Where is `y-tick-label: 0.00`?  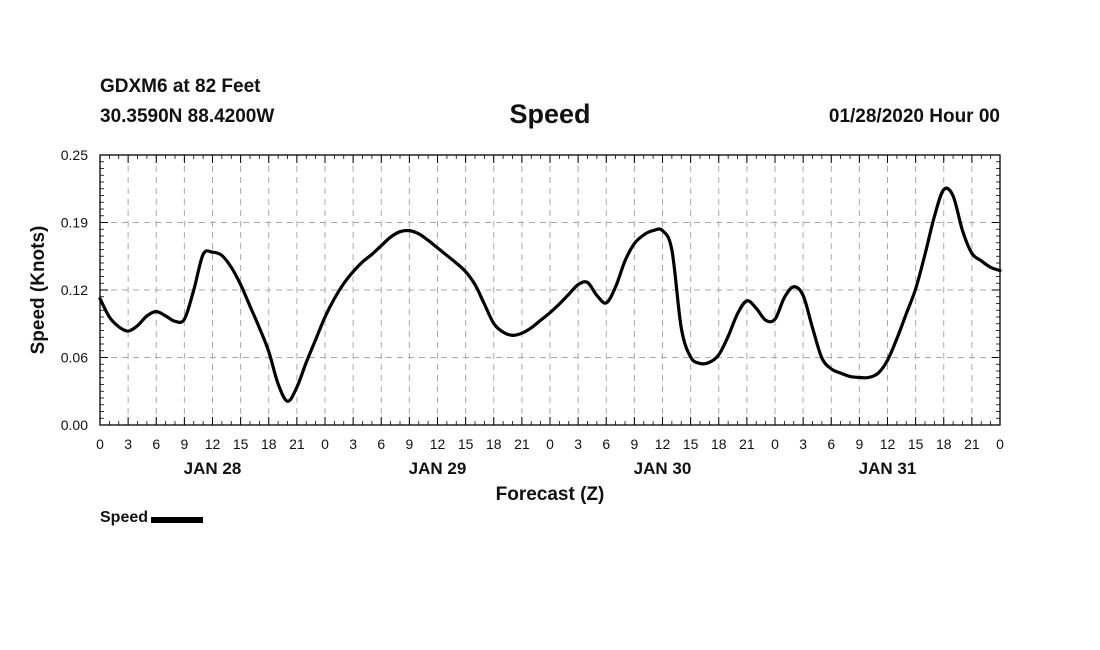 y-tick-label: 0.00 is located at coordinates (74, 425).